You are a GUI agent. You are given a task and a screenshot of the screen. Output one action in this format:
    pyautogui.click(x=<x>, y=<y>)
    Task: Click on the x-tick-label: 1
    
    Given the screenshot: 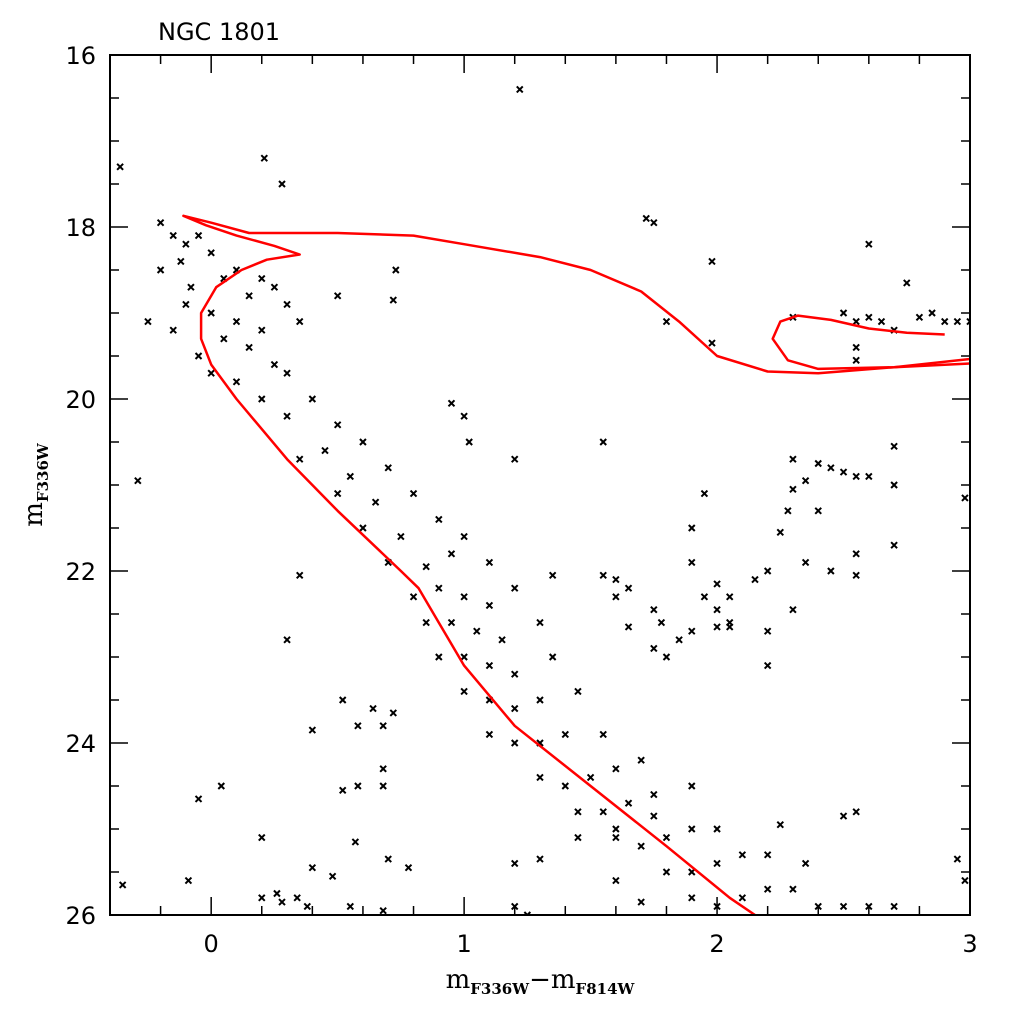 What is the action you would take?
    pyautogui.click(x=463, y=944)
    